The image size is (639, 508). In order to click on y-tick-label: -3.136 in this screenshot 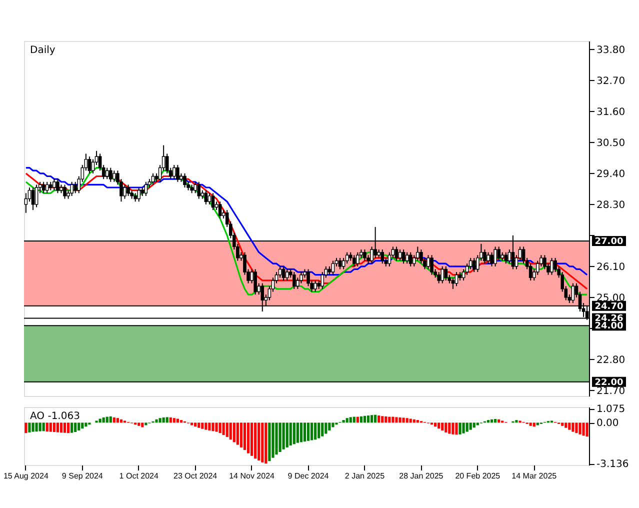, I will do `click(612, 464)`.